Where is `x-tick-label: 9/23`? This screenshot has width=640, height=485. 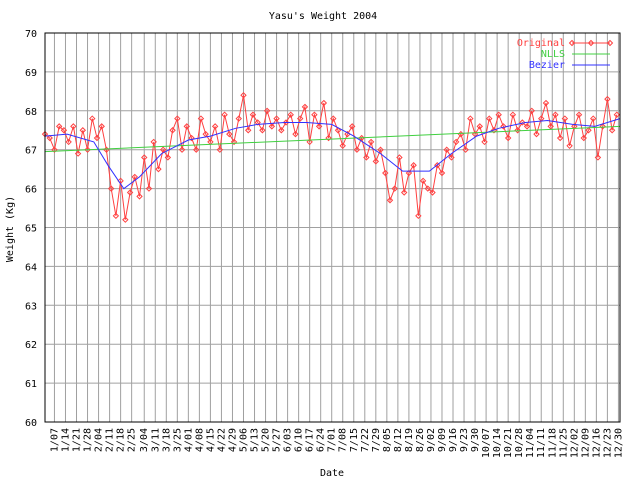 x-tick-label: 9/23 is located at coordinates (464, 440).